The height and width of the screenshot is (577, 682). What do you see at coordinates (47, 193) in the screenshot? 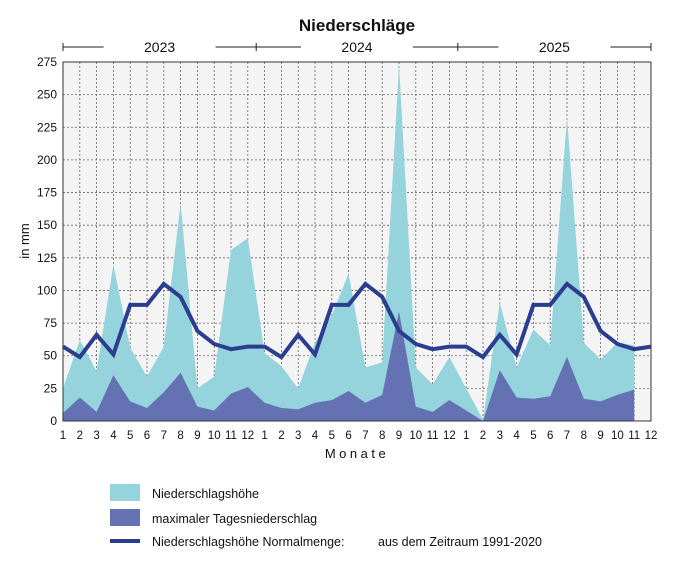
I see `y-tick-label: 175` at bounding box center [47, 193].